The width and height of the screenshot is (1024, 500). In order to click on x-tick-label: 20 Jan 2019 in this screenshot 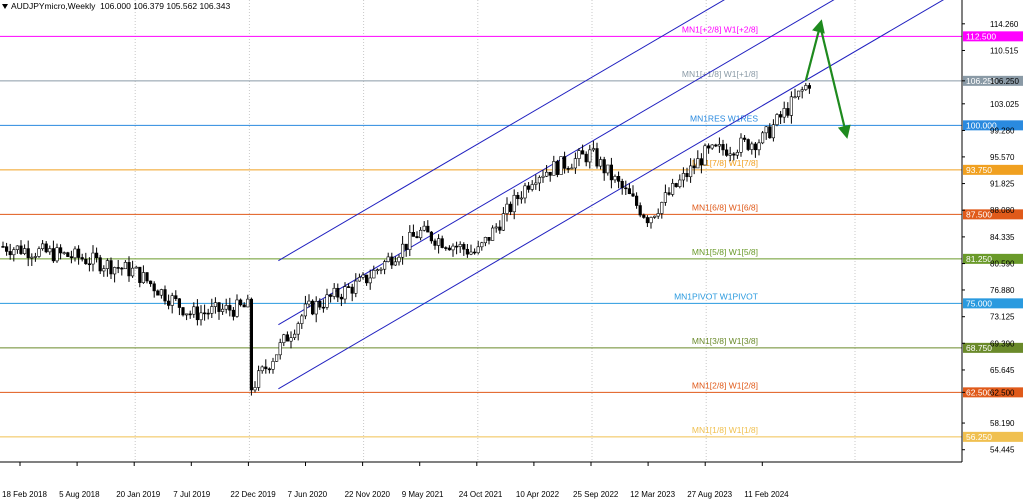, I will do `click(138, 494)`.